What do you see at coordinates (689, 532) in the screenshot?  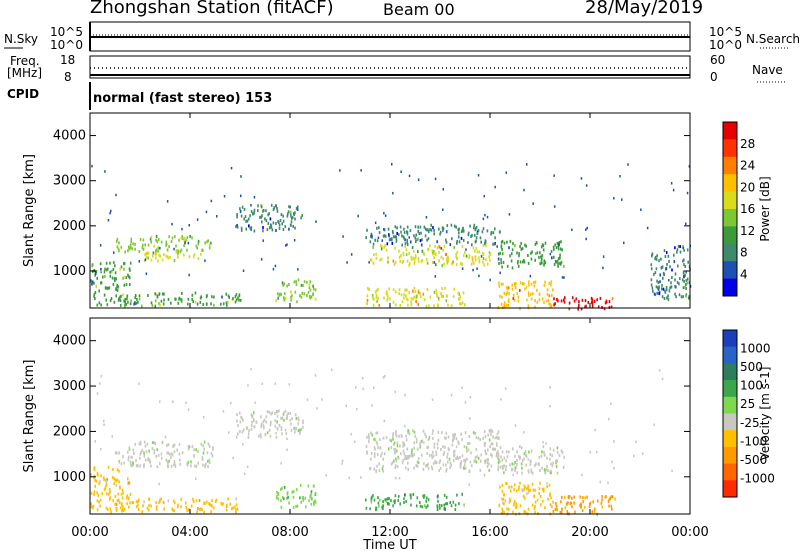 I see `x-tick-label: 00:00` at bounding box center [689, 532].